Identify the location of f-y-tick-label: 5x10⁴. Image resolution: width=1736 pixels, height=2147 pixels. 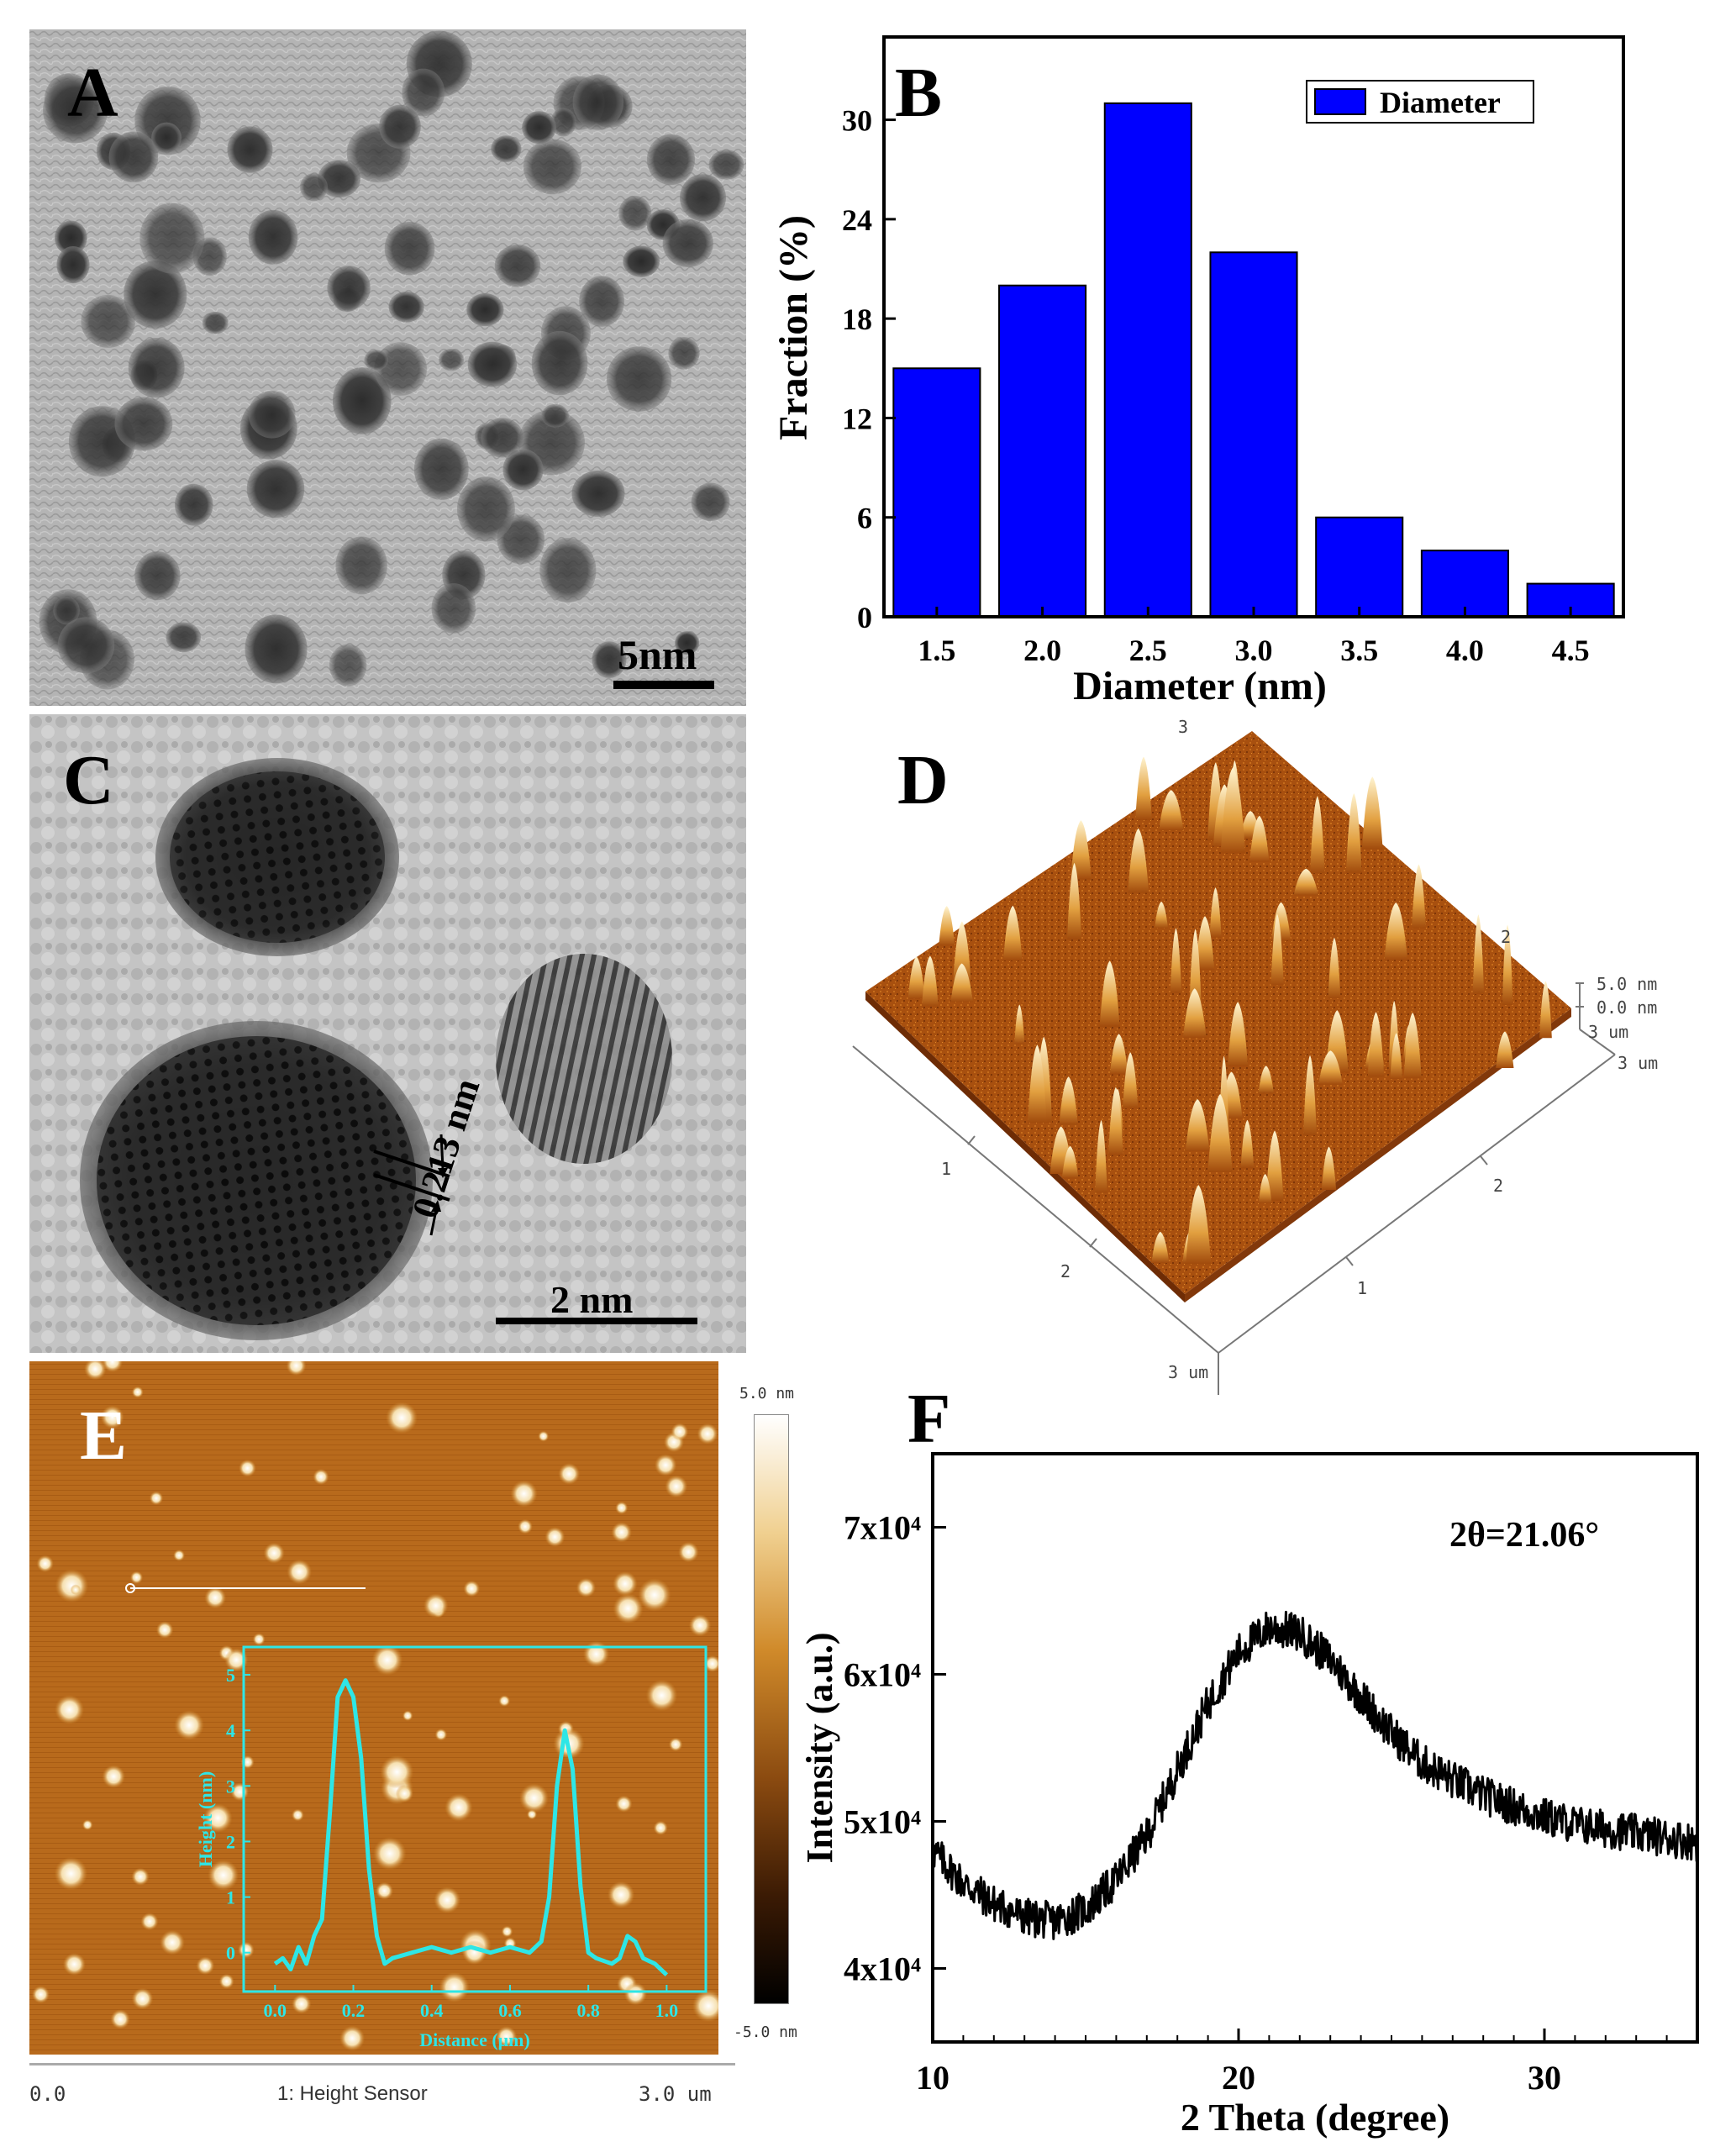
(882, 1822).